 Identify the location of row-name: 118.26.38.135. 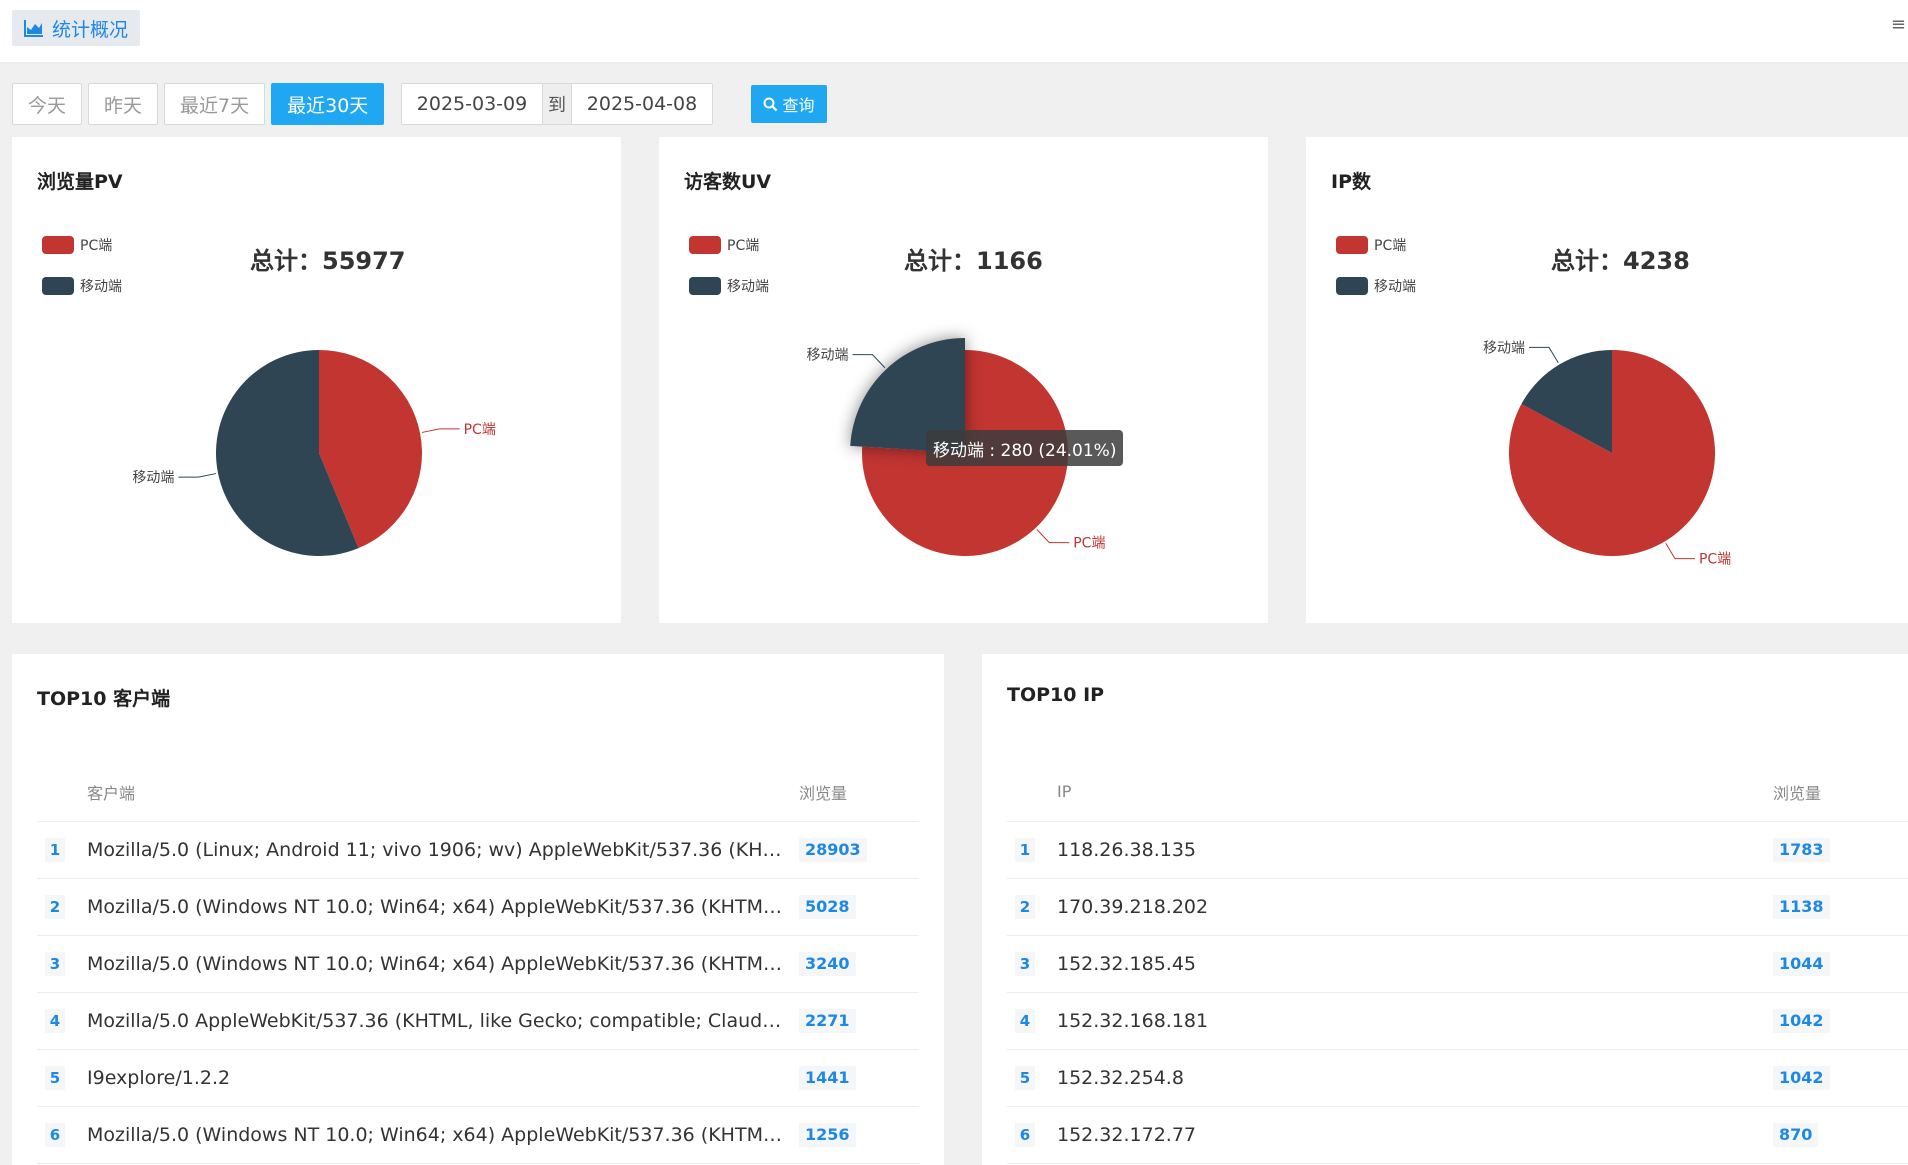
(1127, 850).